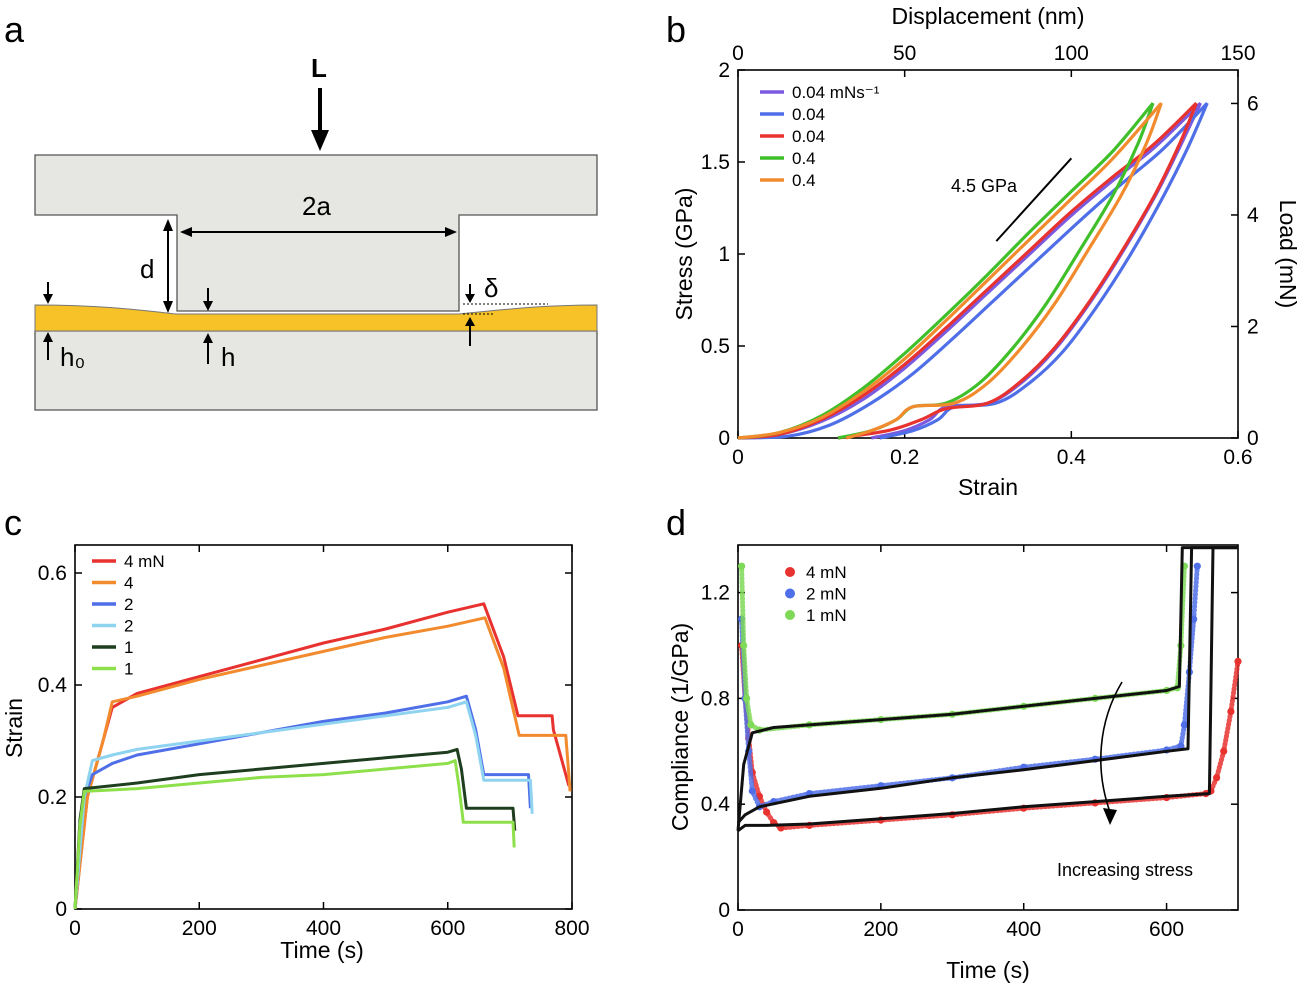 The image size is (1299, 985). I want to click on y2-tick-label: 6, so click(1253, 103).